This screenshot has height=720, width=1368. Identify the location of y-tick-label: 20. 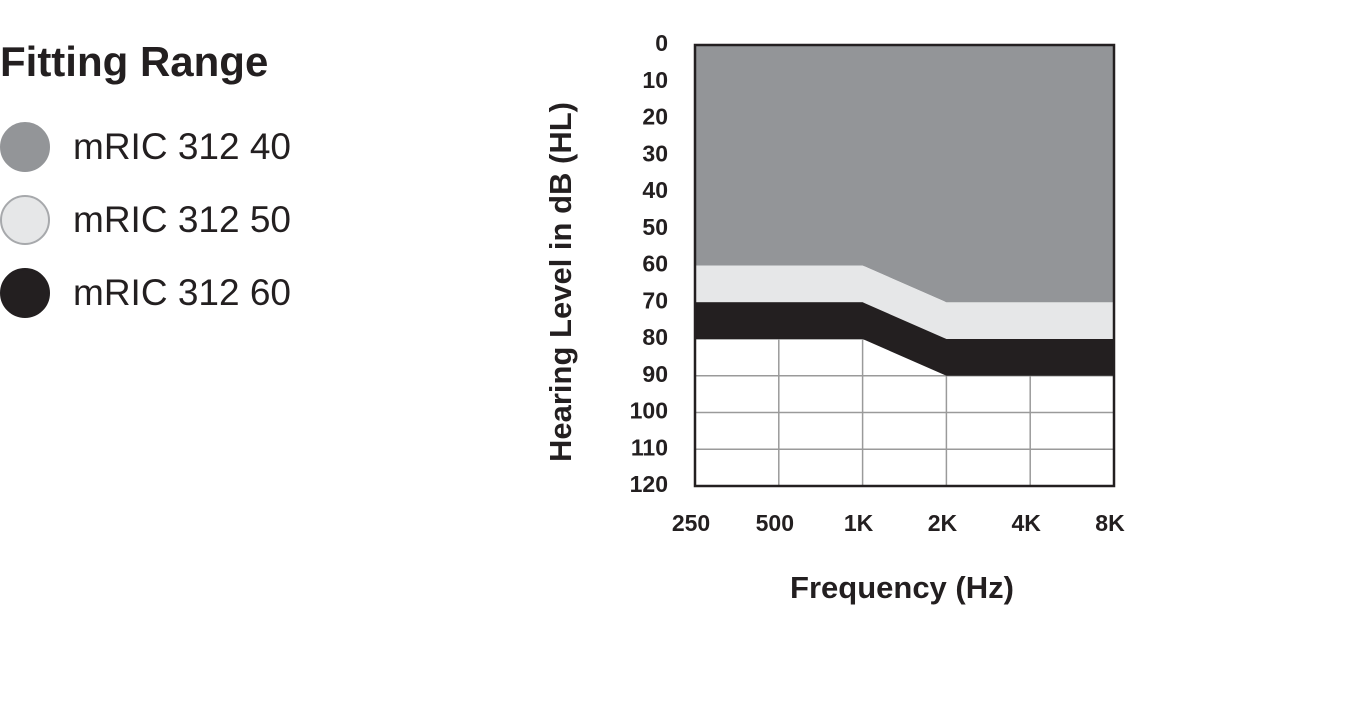
(655, 117).